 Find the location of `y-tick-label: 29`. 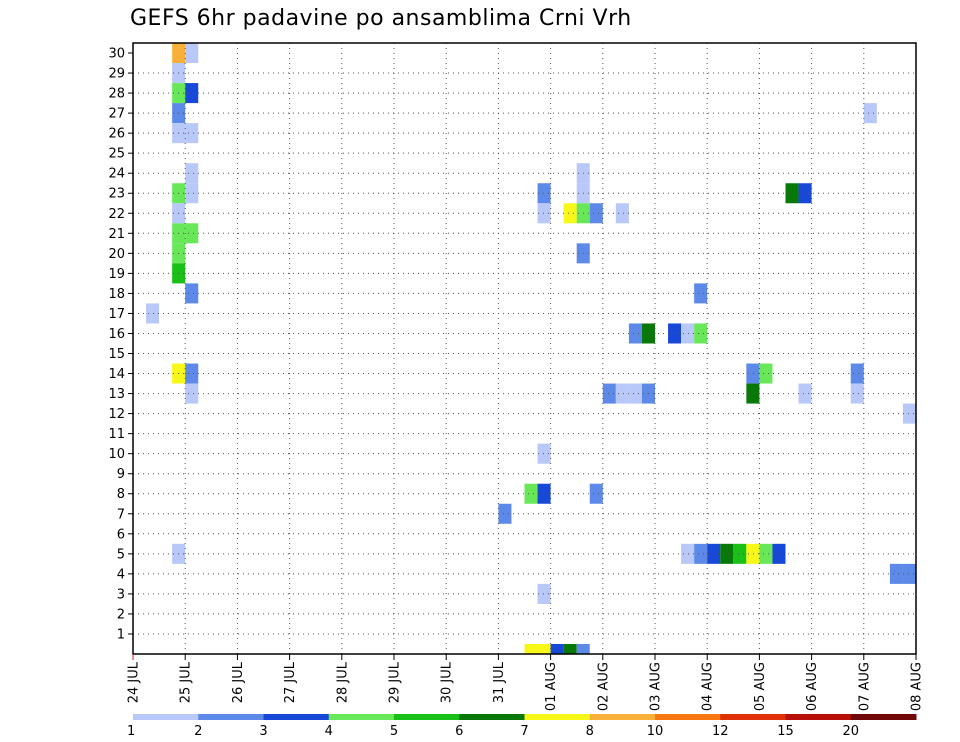

y-tick-label: 29 is located at coordinates (116, 74).